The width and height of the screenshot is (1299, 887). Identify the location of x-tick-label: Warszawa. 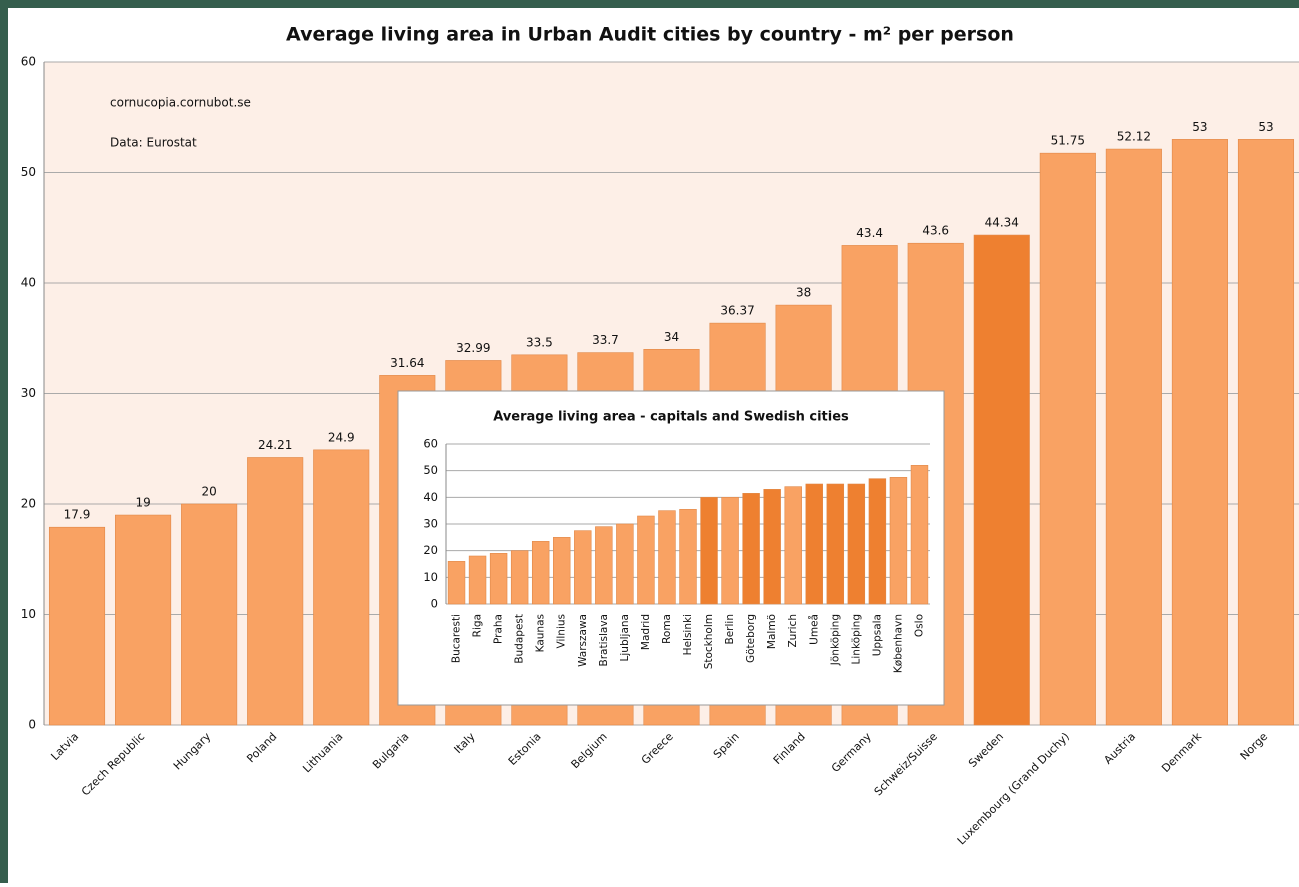
(583, 640).